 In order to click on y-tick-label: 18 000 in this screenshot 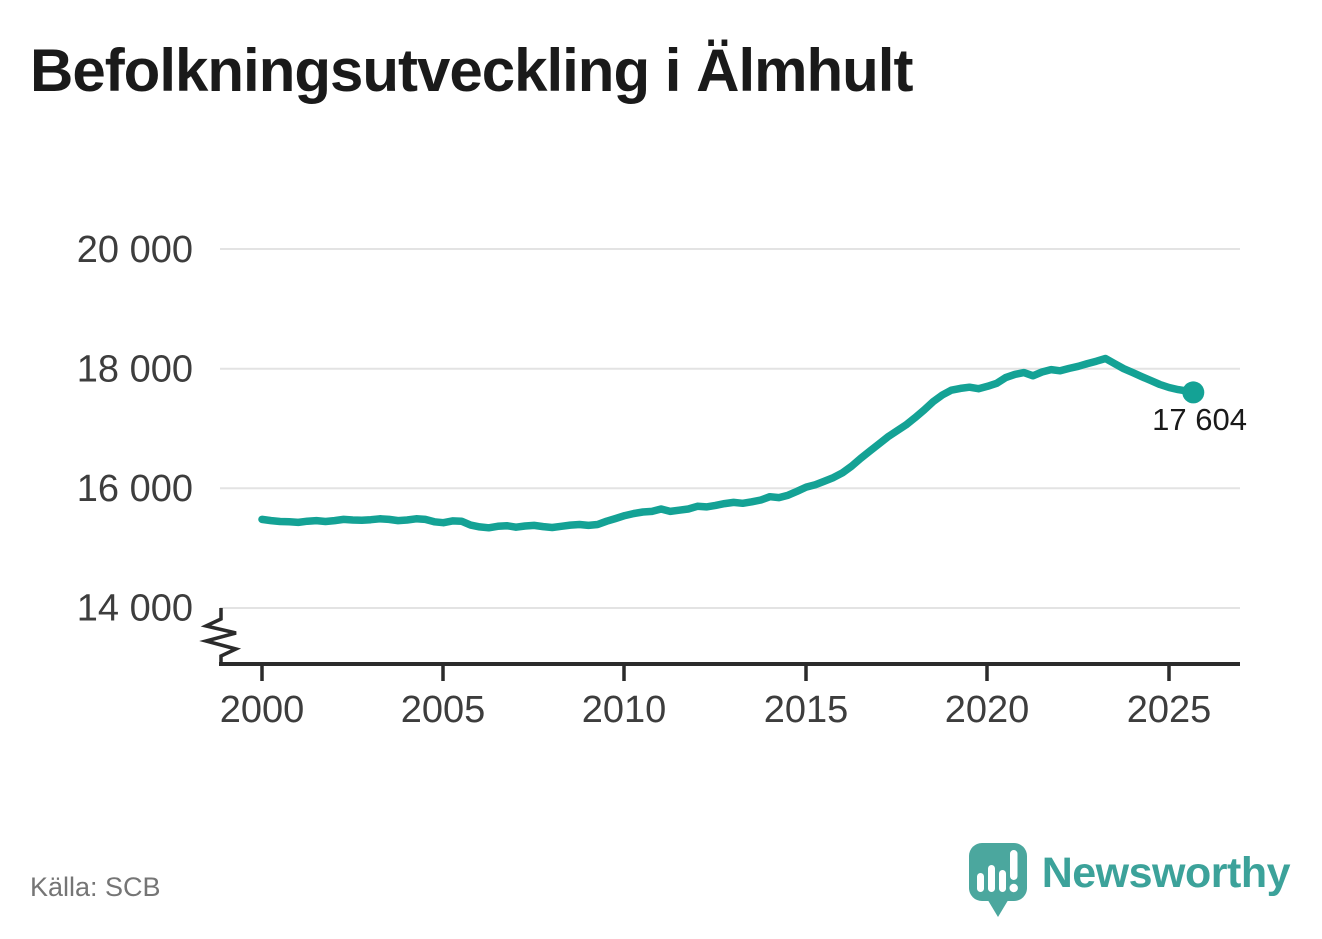, I will do `click(135, 370)`.